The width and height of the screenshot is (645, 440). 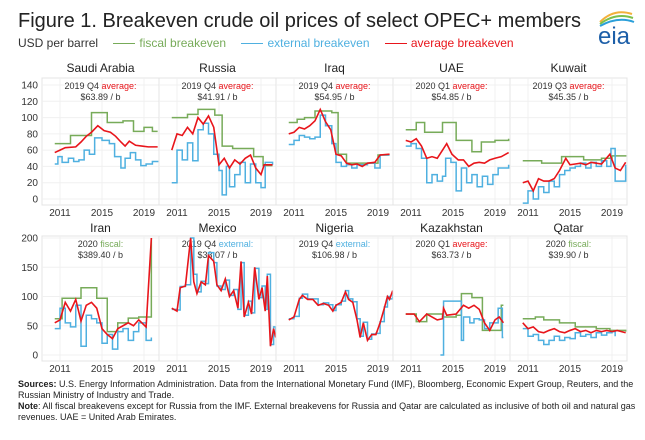 I want to click on note-period: 2019 Q3, so click(x=550, y=86).